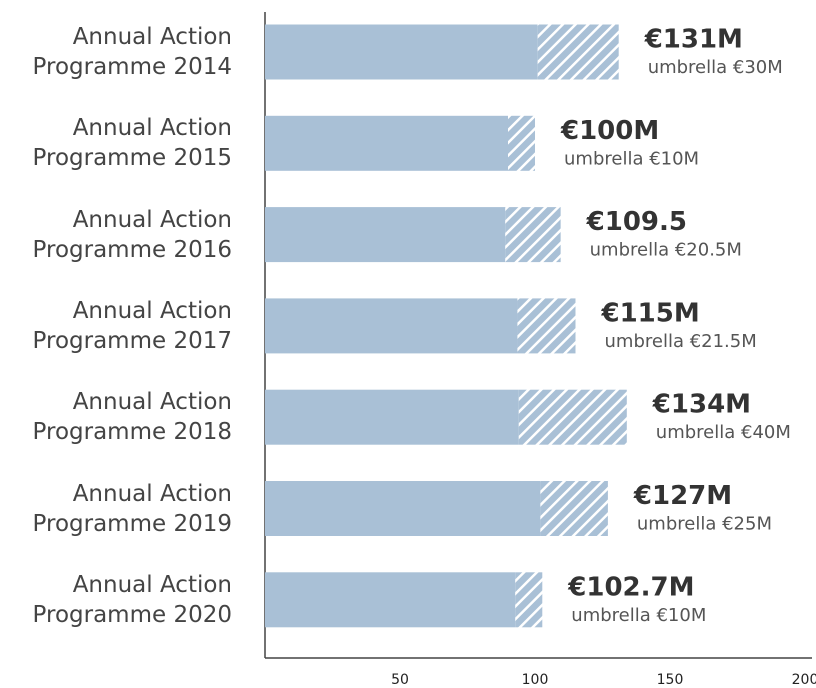 Image resolution: width=816 pixels, height=688 pixels. I want to click on total-label: €134M, so click(701, 405).